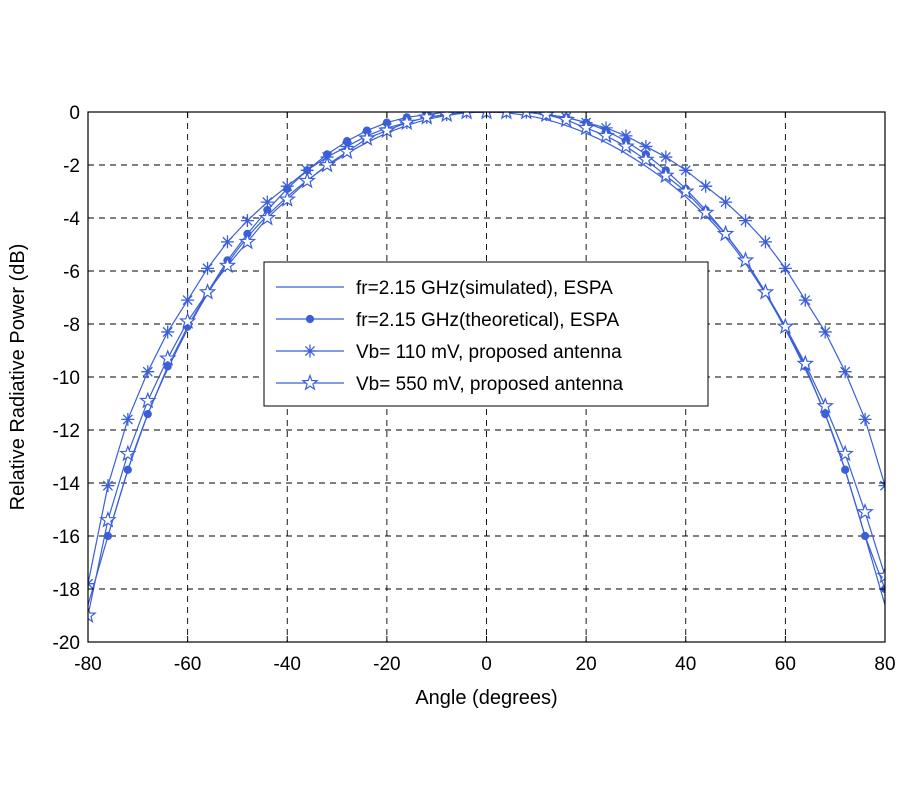  I want to click on x-tick-label: 40, so click(685, 664).